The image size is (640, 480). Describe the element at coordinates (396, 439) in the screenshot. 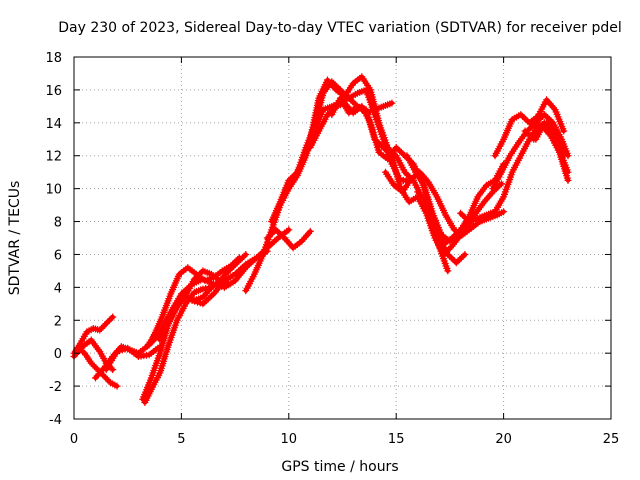

I see `x-tick-label: 15` at that location.